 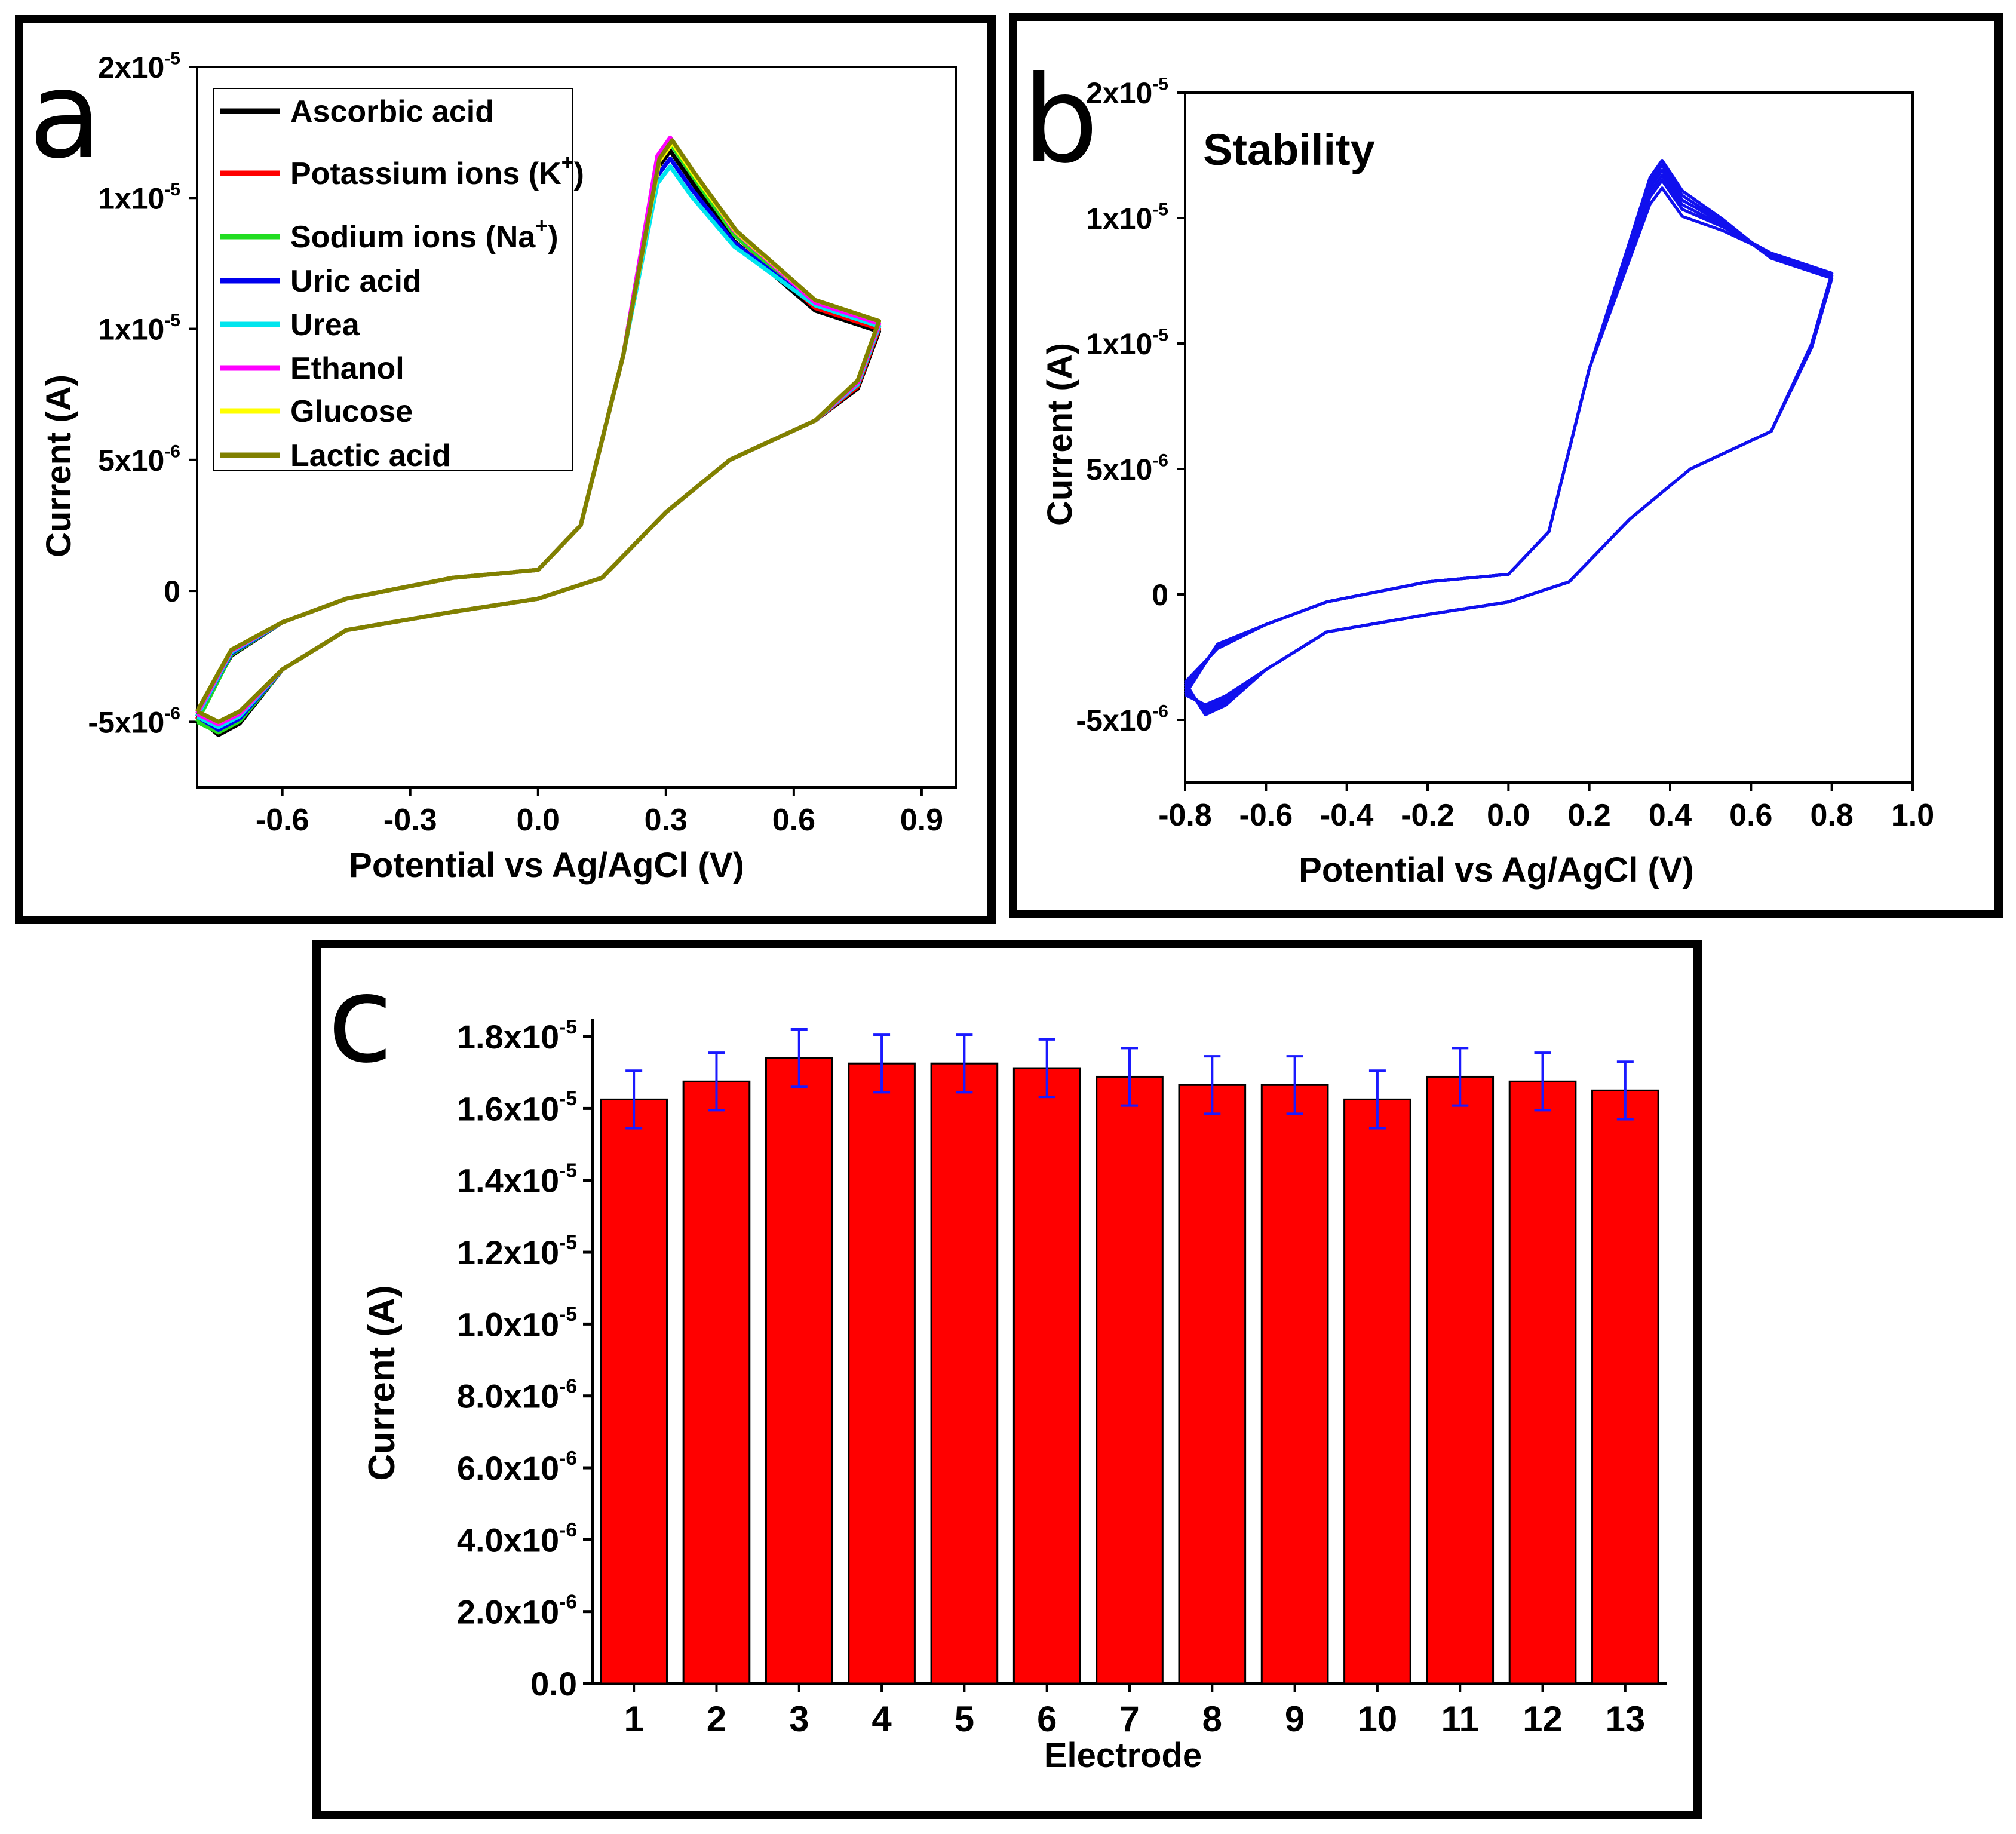 I want to click on panel-b-x-tick-label: -0.4, so click(x=1347, y=815).